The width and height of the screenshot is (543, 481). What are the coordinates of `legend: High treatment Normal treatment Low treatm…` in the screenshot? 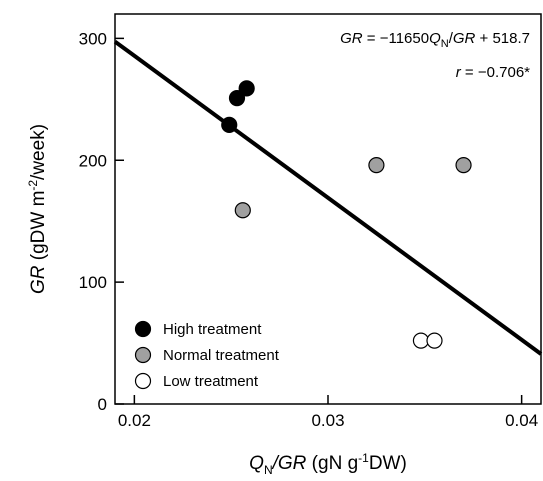 It's located at (207, 355).